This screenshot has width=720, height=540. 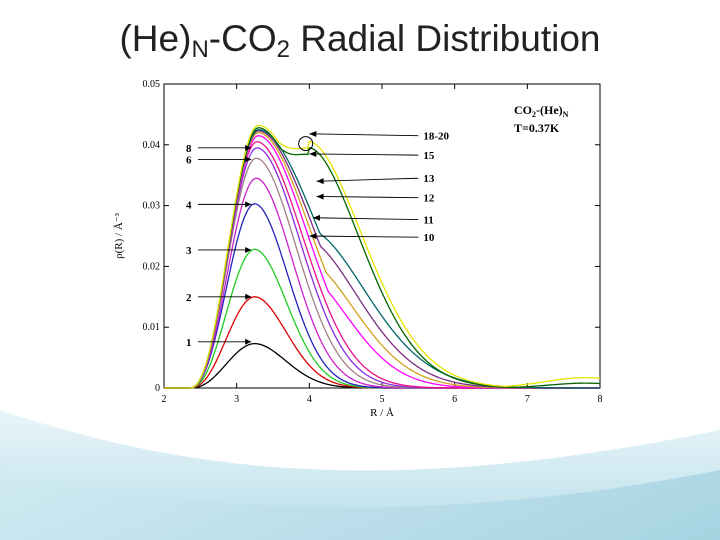 I want to click on background-wave-dark, so click(x=360, y=505).